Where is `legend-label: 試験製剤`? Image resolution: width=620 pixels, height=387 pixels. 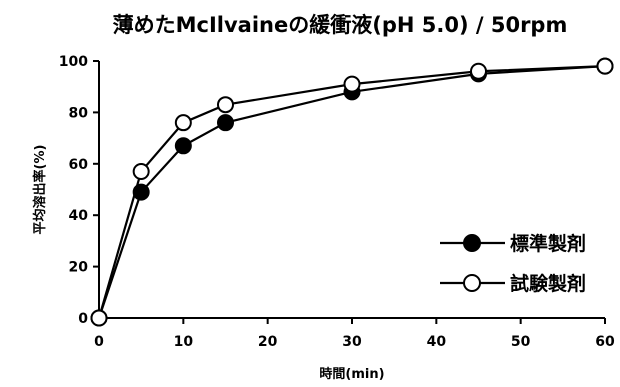 legend-label: 試験製剤 is located at coordinates (548, 283).